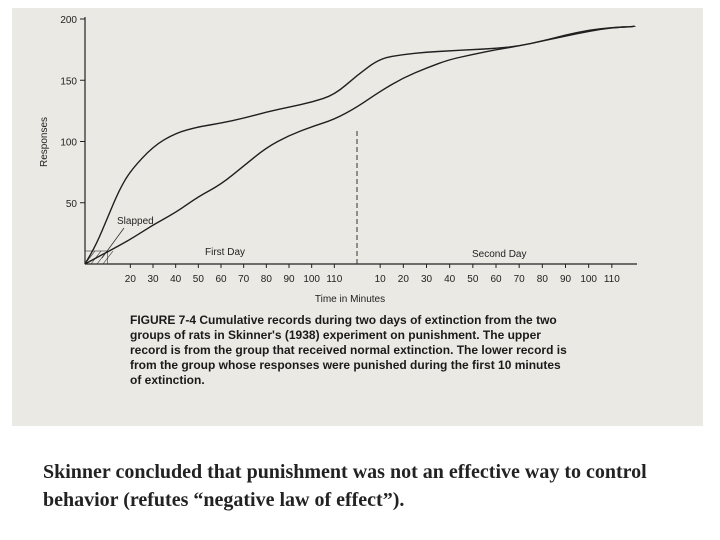 This screenshot has width=720, height=540. I want to click on y-axis-label: Responses, so click(44, 142).